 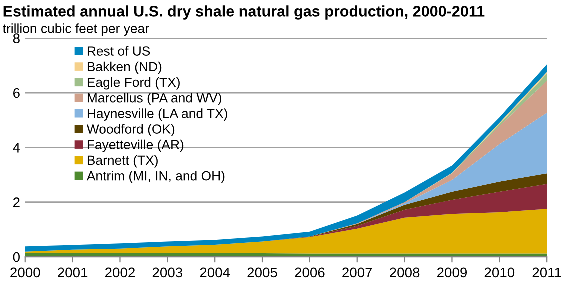 What do you see at coordinates (16, 203) in the screenshot?
I see `y-tick-label: 2` at bounding box center [16, 203].